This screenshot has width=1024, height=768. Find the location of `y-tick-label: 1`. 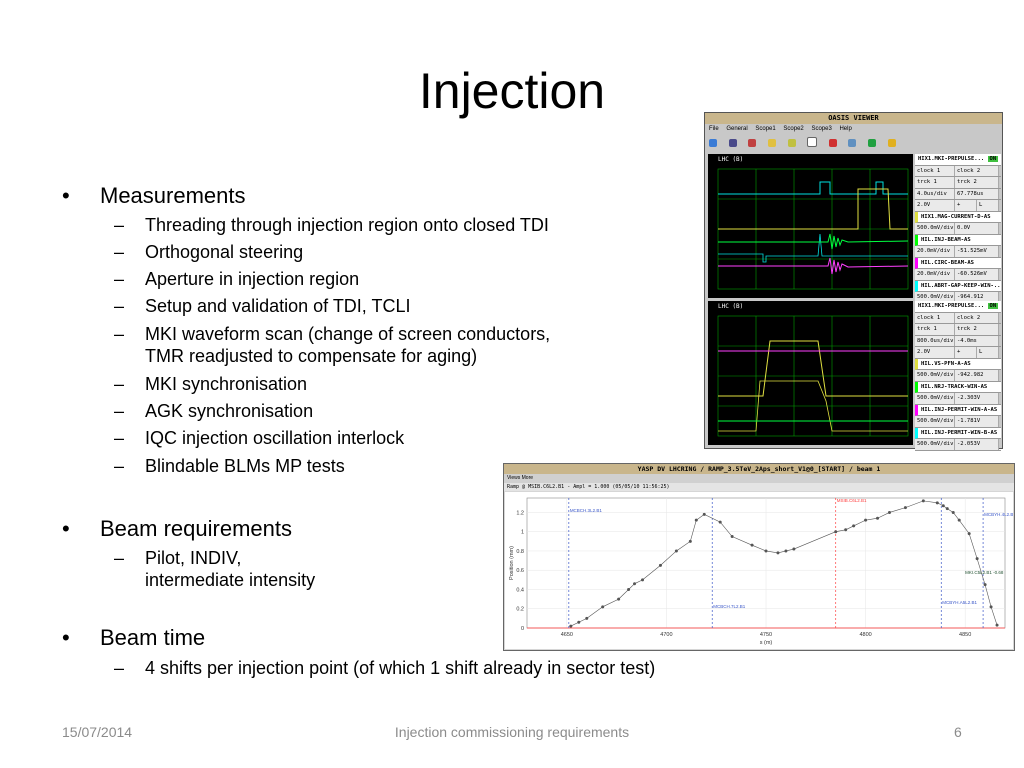

y-tick-label: 1 is located at coordinates (522, 533).